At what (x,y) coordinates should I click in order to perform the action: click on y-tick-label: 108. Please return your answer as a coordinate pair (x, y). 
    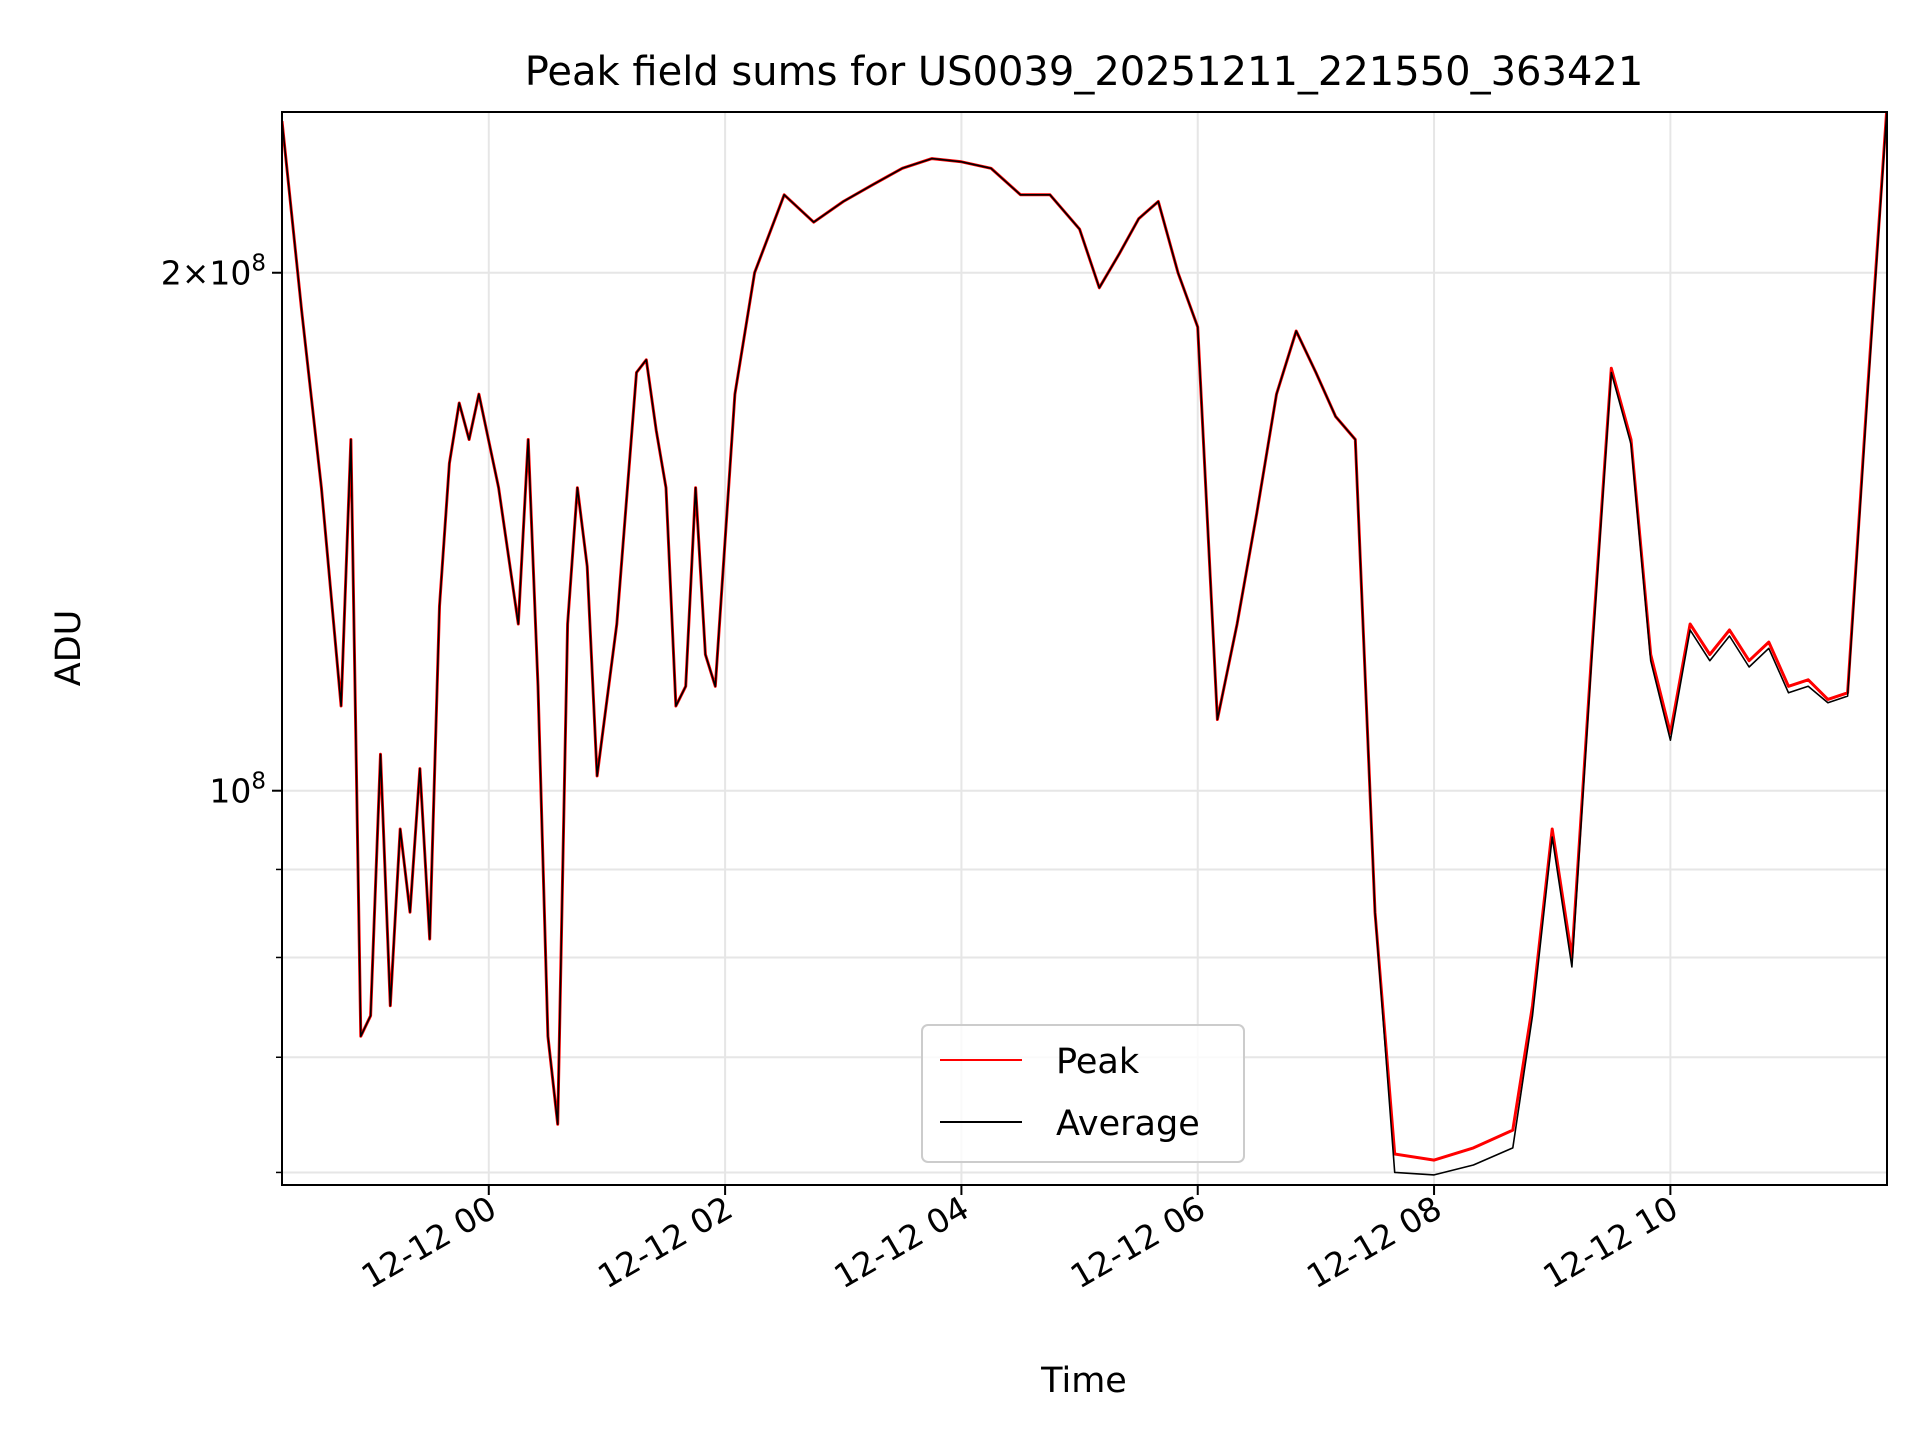
    Looking at the image, I should click on (237, 790).